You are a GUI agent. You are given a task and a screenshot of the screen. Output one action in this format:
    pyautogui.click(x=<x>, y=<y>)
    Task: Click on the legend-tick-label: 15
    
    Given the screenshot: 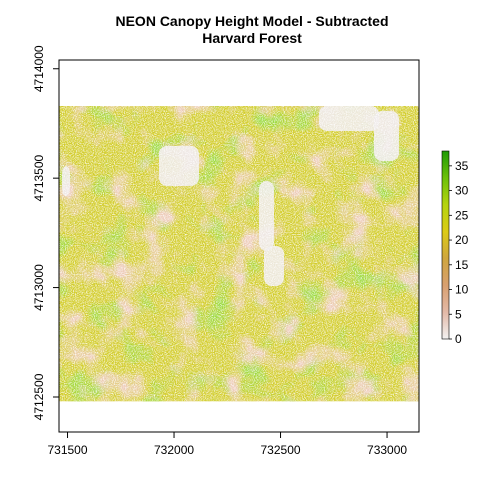 What is the action you would take?
    pyautogui.click(x=462, y=265)
    